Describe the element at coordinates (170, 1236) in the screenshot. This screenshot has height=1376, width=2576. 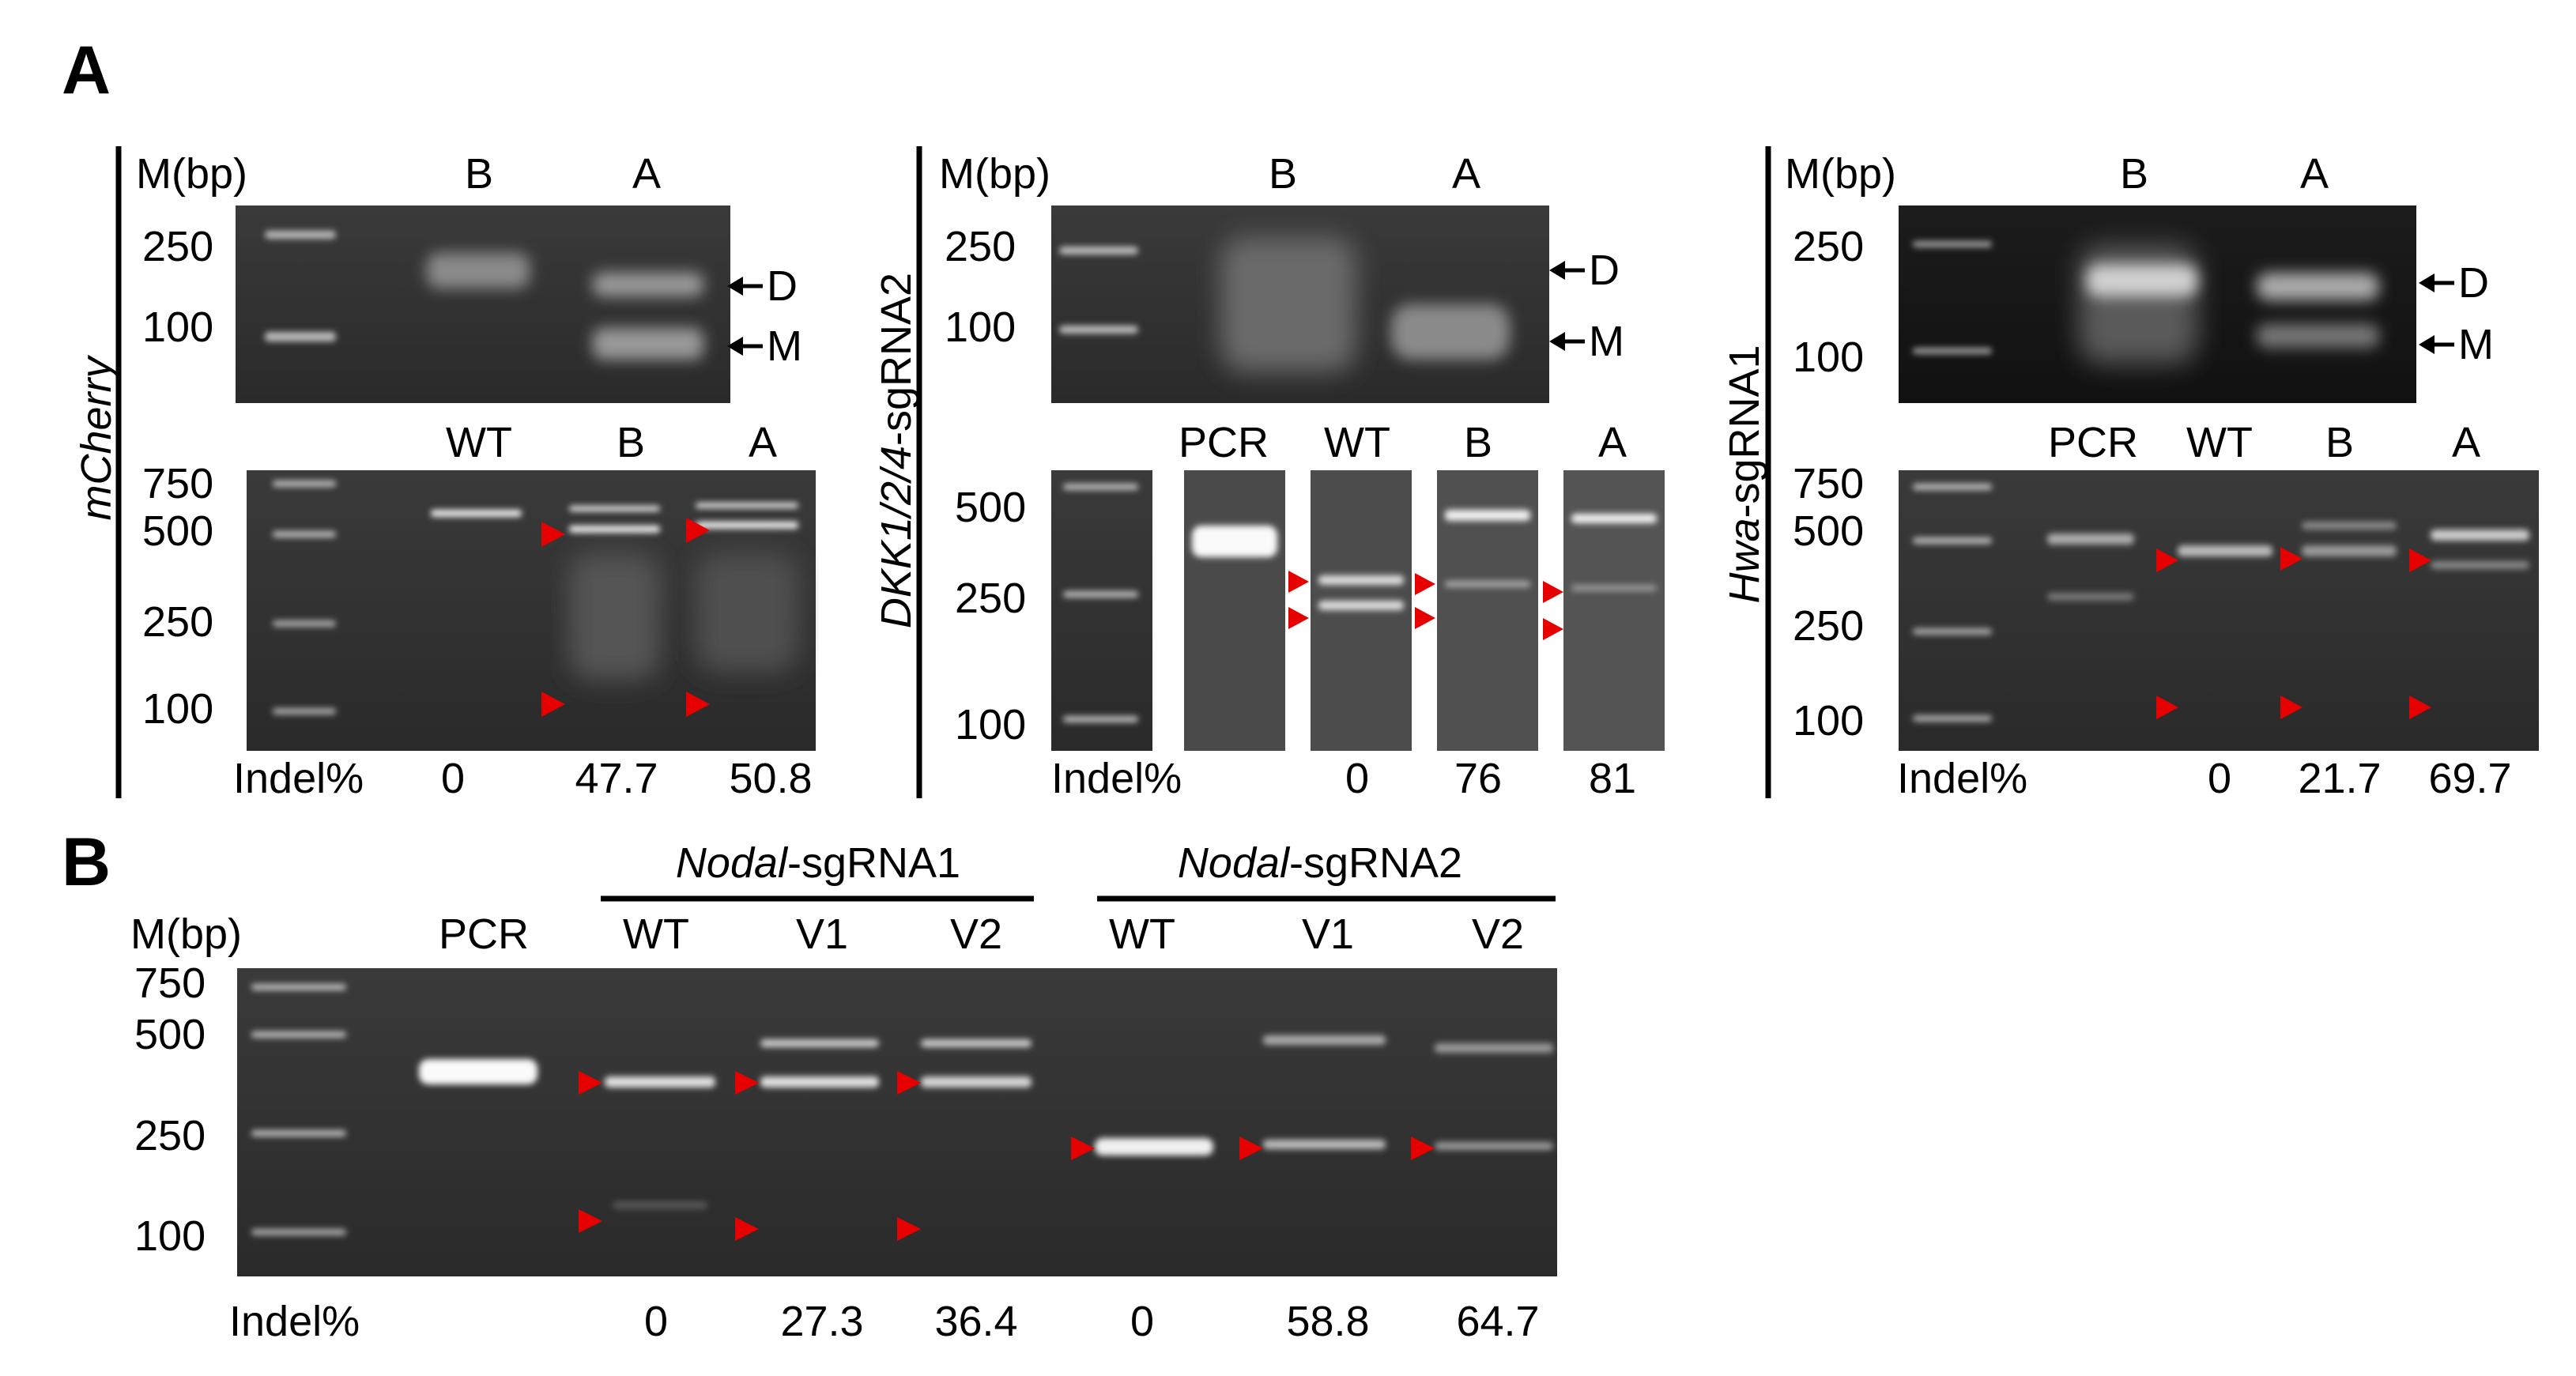
I see `panel-b-marker-100: 100` at that location.